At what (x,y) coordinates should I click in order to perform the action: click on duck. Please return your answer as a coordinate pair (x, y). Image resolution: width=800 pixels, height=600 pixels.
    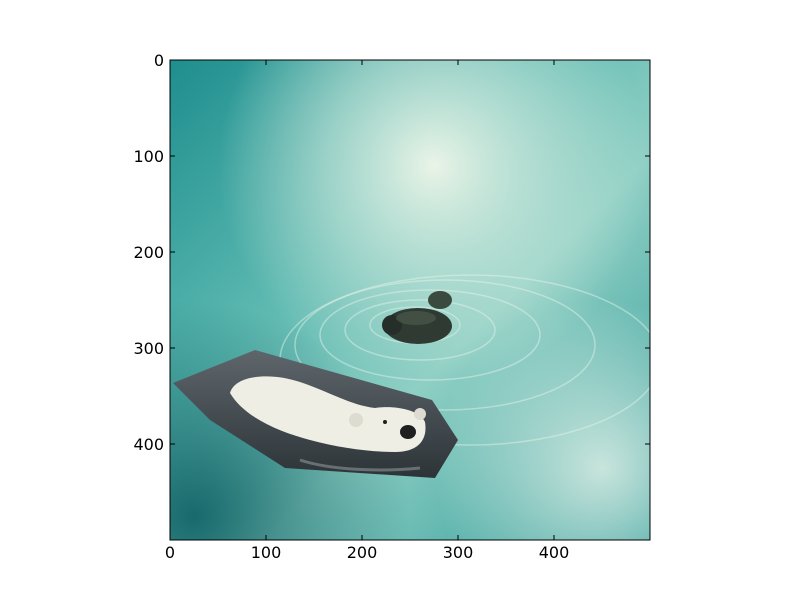
    Looking at the image, I should click on (417, 317).